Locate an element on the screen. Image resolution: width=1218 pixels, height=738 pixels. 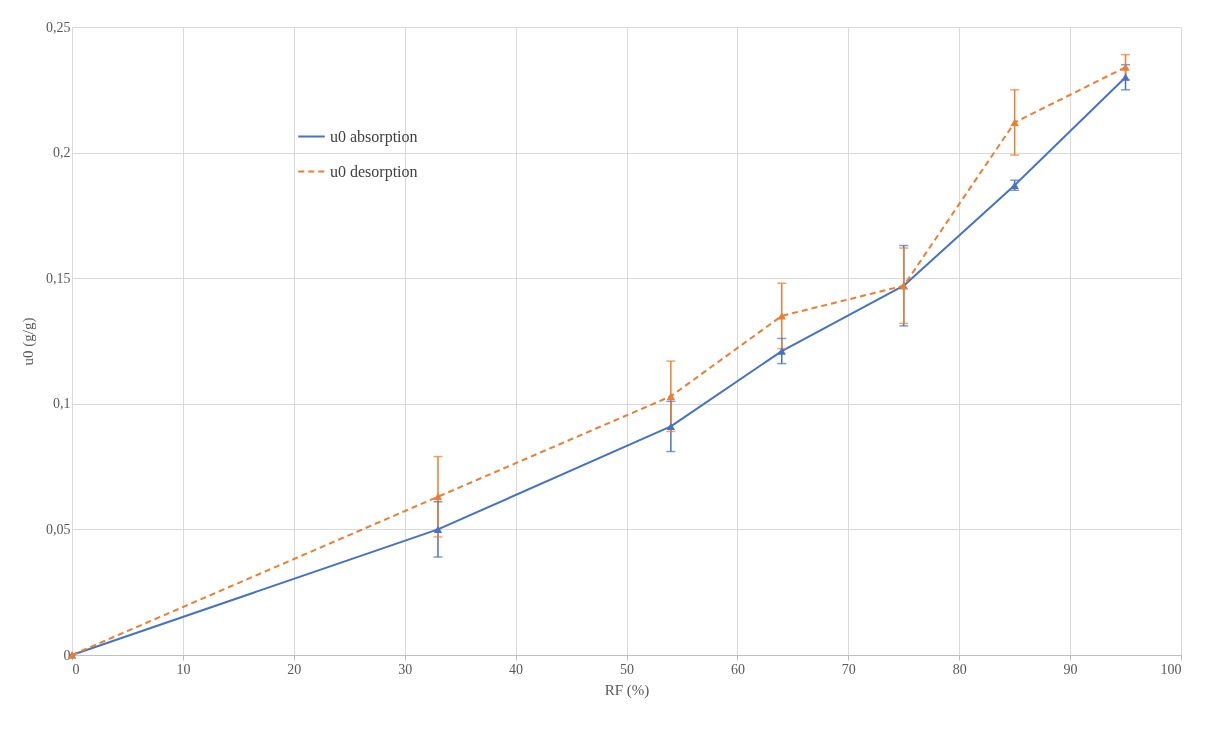
y-tick-label: 0,25 is located at coordinates (58, 27).